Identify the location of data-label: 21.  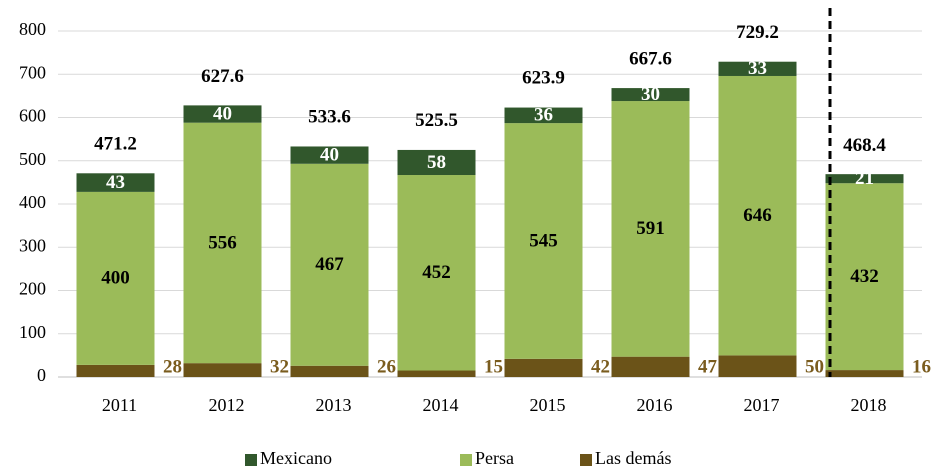
(864, 178).